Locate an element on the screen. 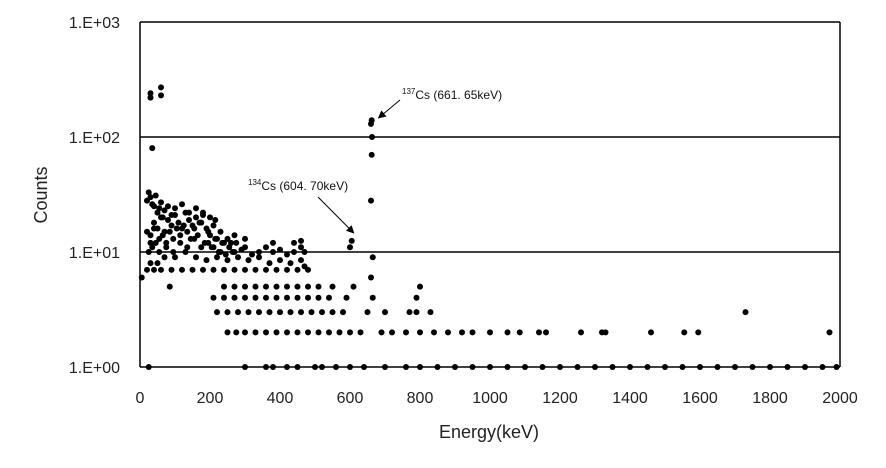 The height and width of the screenshot is (468, 886). peak-label: 137Cs (661. 65keV) is located at coordinates (452, 94).